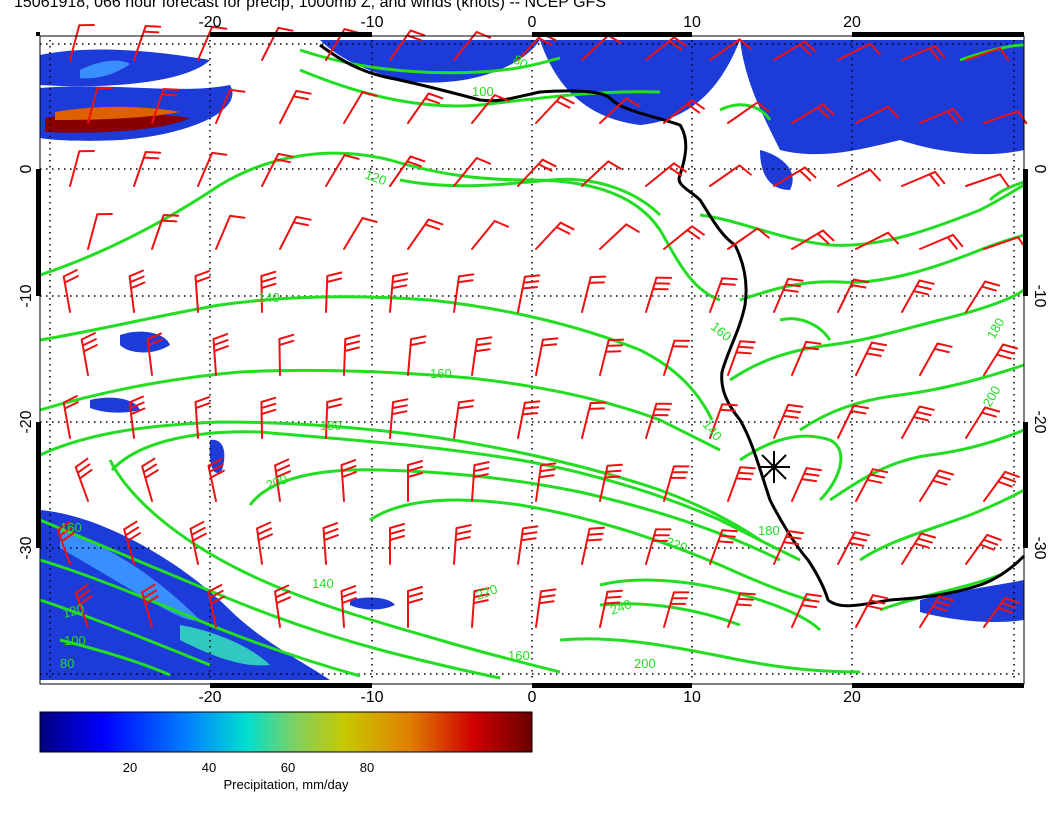  I want to click on contour-label: 140, so click(323, 583).